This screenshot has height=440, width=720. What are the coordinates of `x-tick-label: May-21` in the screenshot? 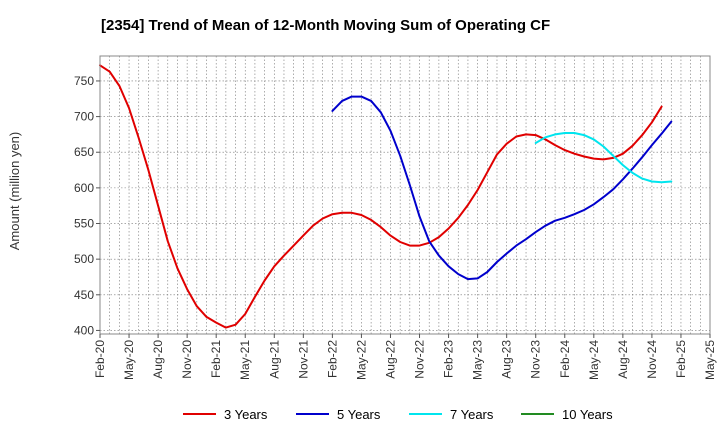 It's located at (245, 360).